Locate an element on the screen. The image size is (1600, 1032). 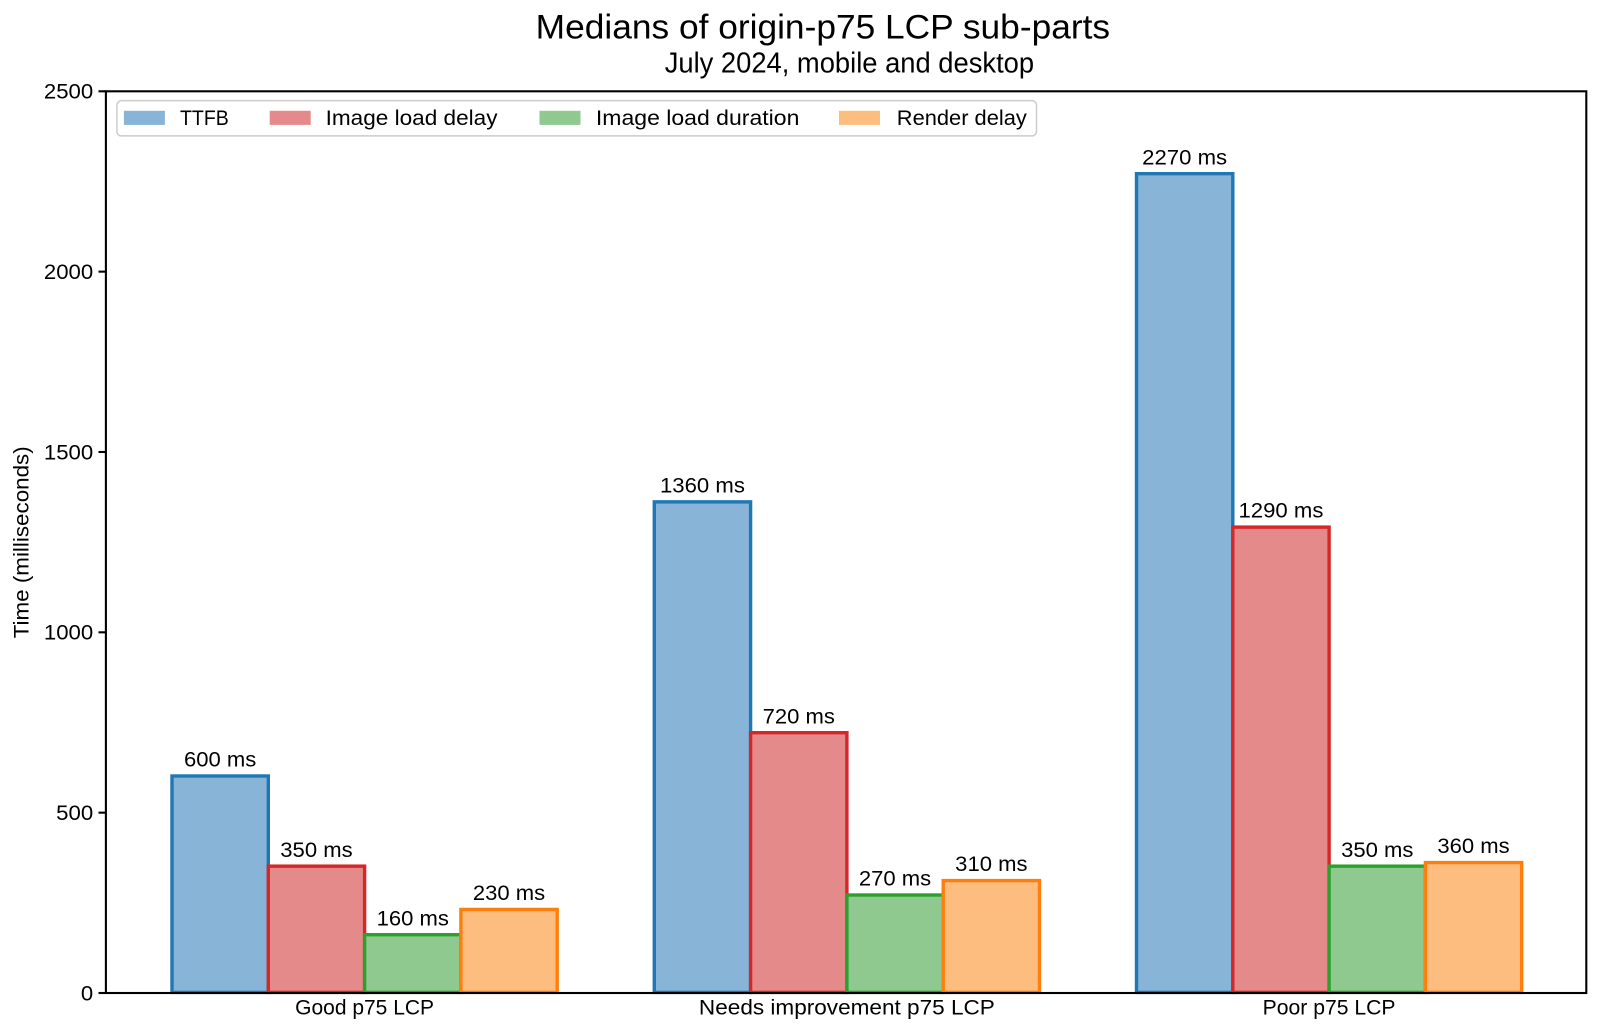
svg-text: 160 ms is located at coordinates (413, 918).